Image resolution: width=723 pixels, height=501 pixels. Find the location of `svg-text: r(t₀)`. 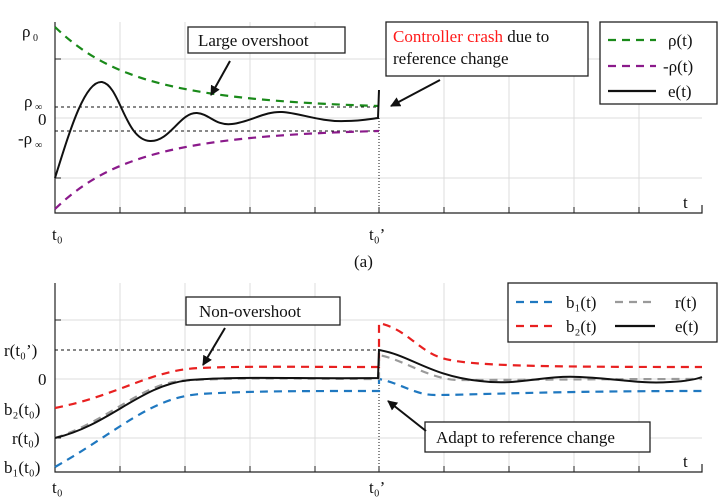

svg-text: r(t₀) is located at coordinates (26, 438).